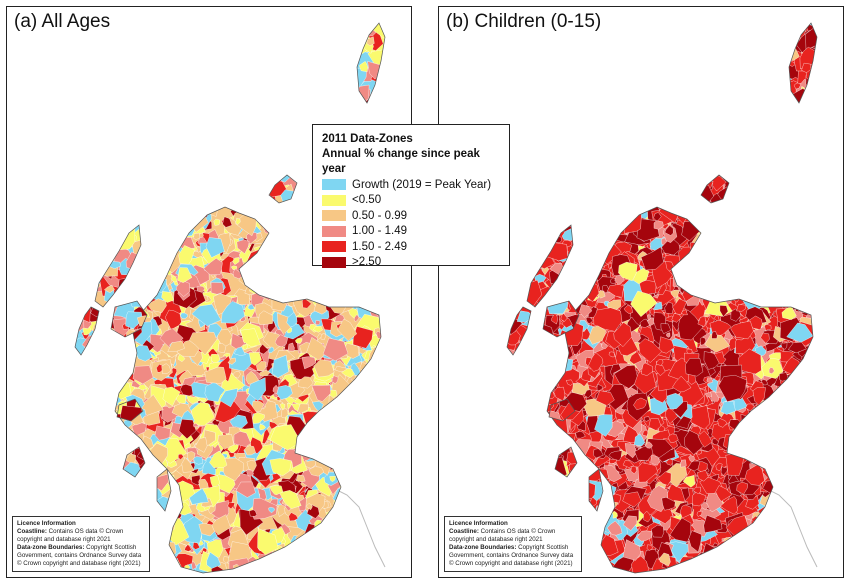 The image size is (850, 585). What do you see at coordinates (367, 139) in the screenshot?
I see `legend-title: 2011 Data-Zones` at bounding box center [367, 139].